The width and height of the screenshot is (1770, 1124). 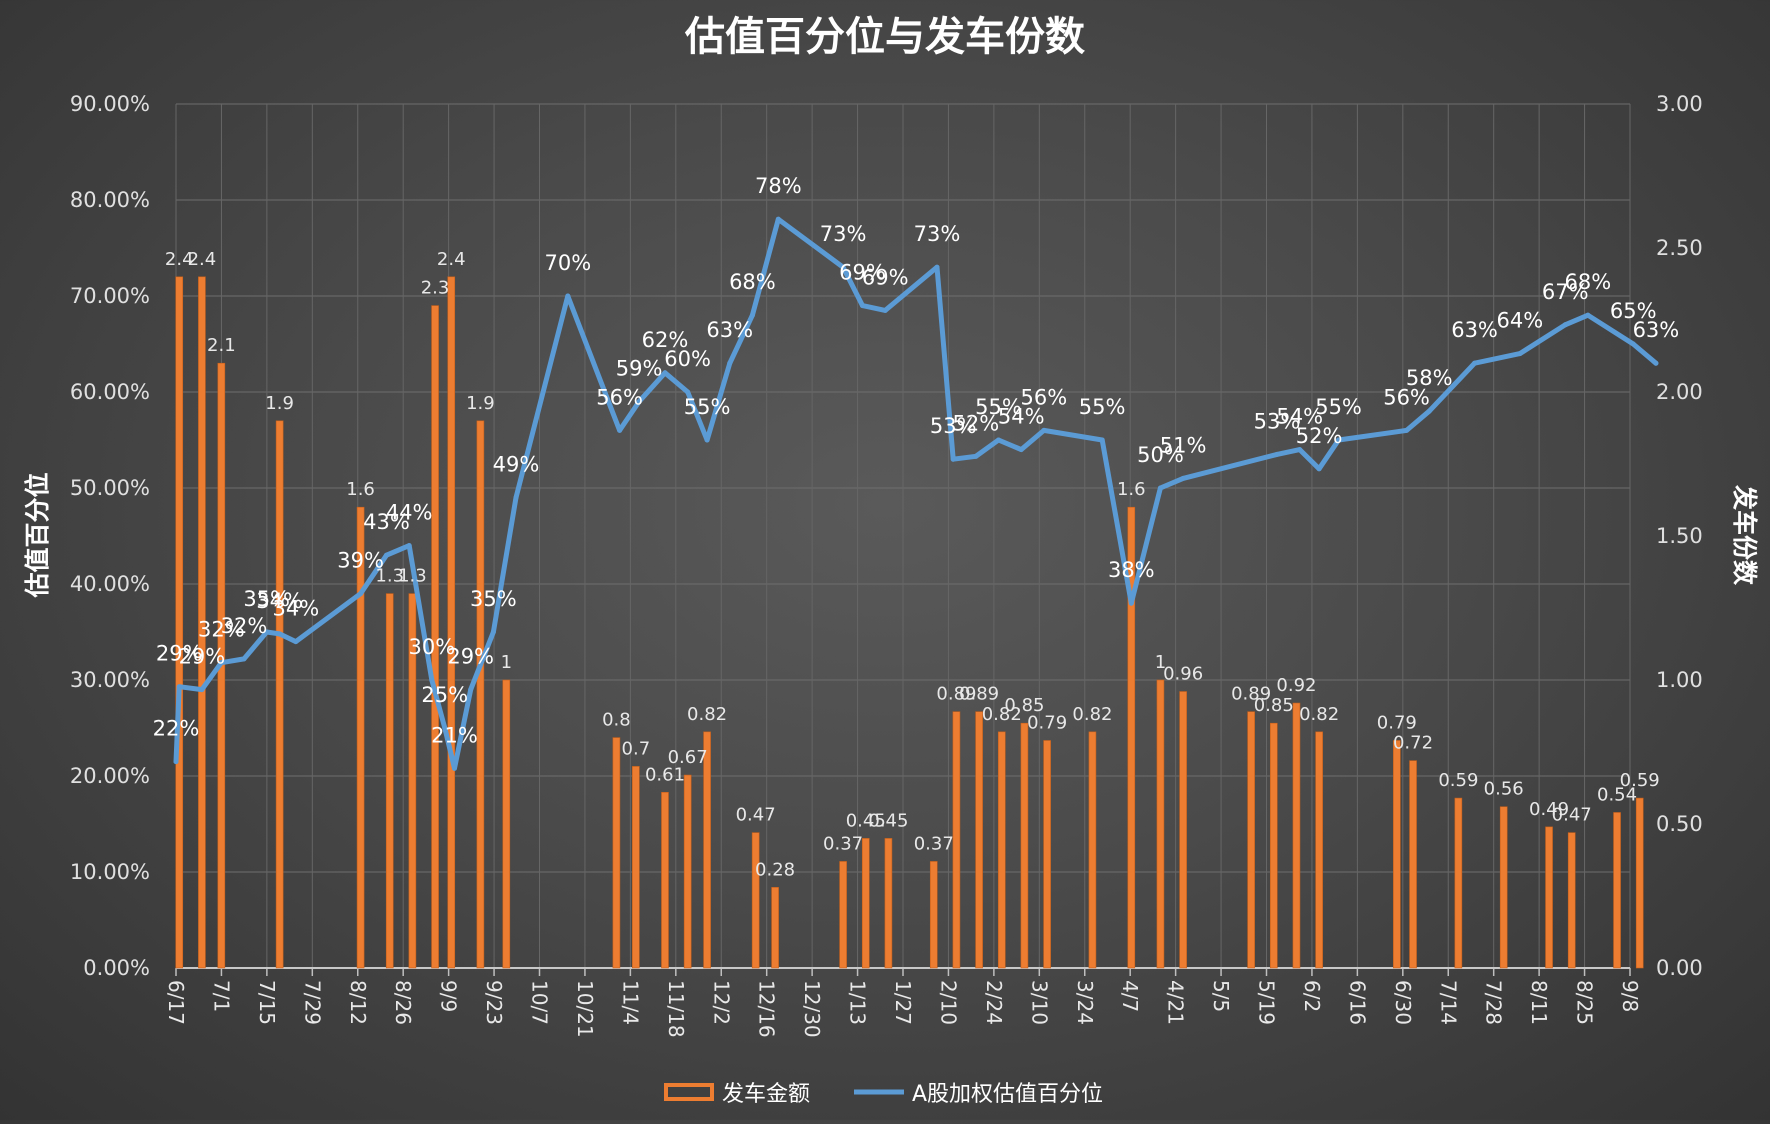 What do you see at coordinates (756, 815) in the screenshot?
I see `bar-data-label: 0.47` at bounding box center [756, 815].